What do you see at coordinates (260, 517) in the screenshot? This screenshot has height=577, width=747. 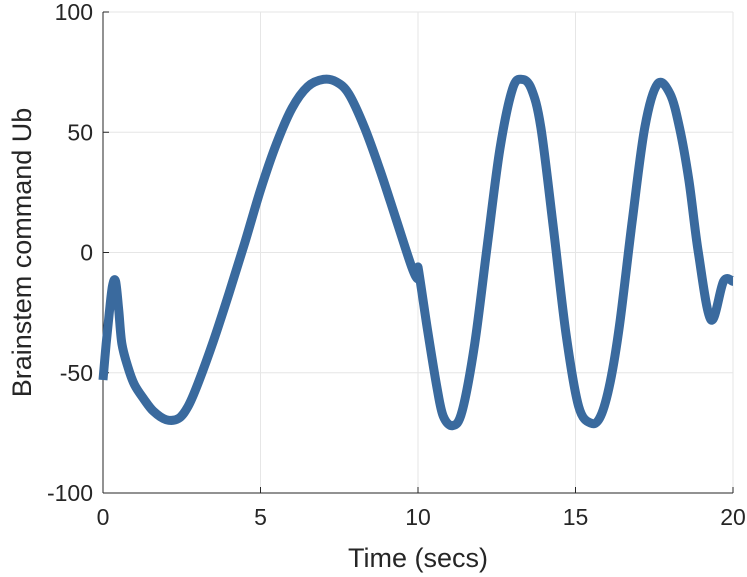 I see `x-tick-label: 5` at bounding box center [260, 517].